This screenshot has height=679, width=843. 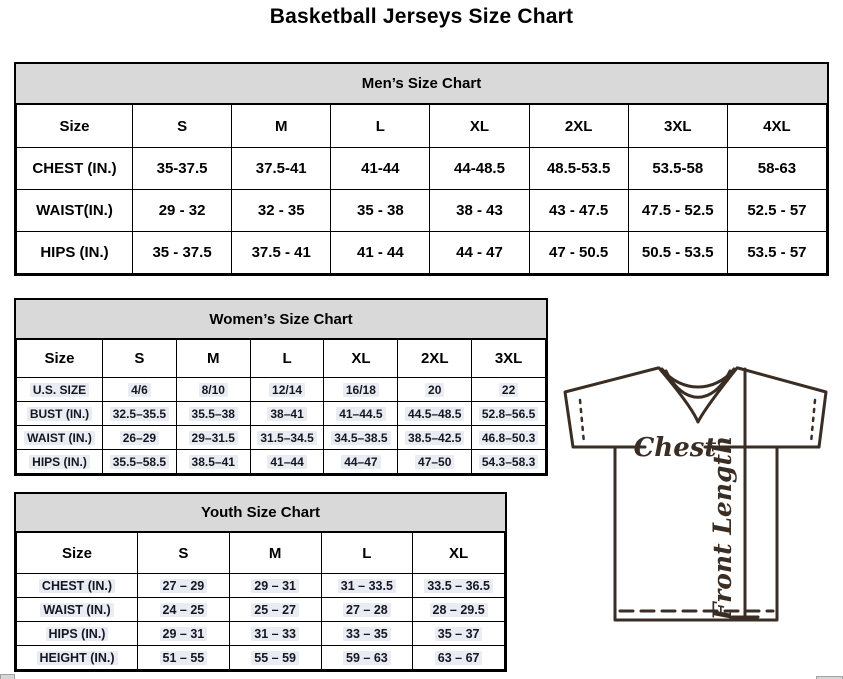 What do you see at coordinates (479, 210) in the screenshot?
I see `table-cell: 38 - 43` at bounding box center [479, 210].